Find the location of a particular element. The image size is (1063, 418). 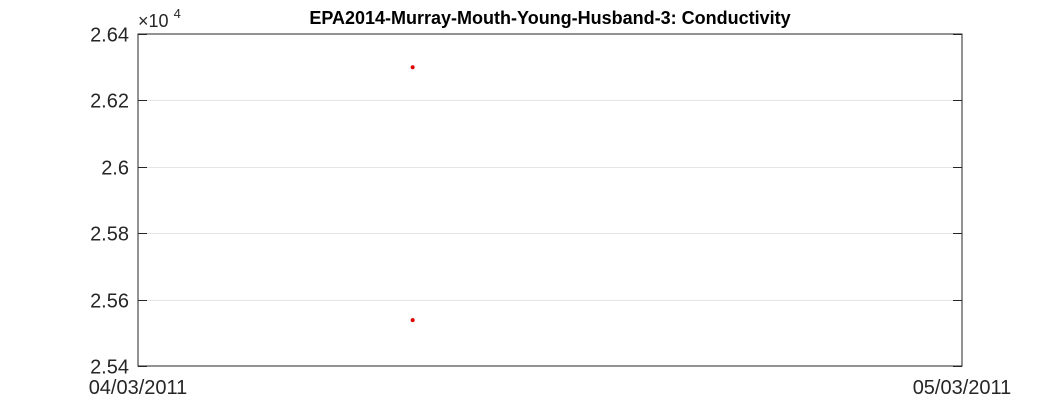

y-axis-exponent-label: ×10 4 is located at coordinates (159, 18).